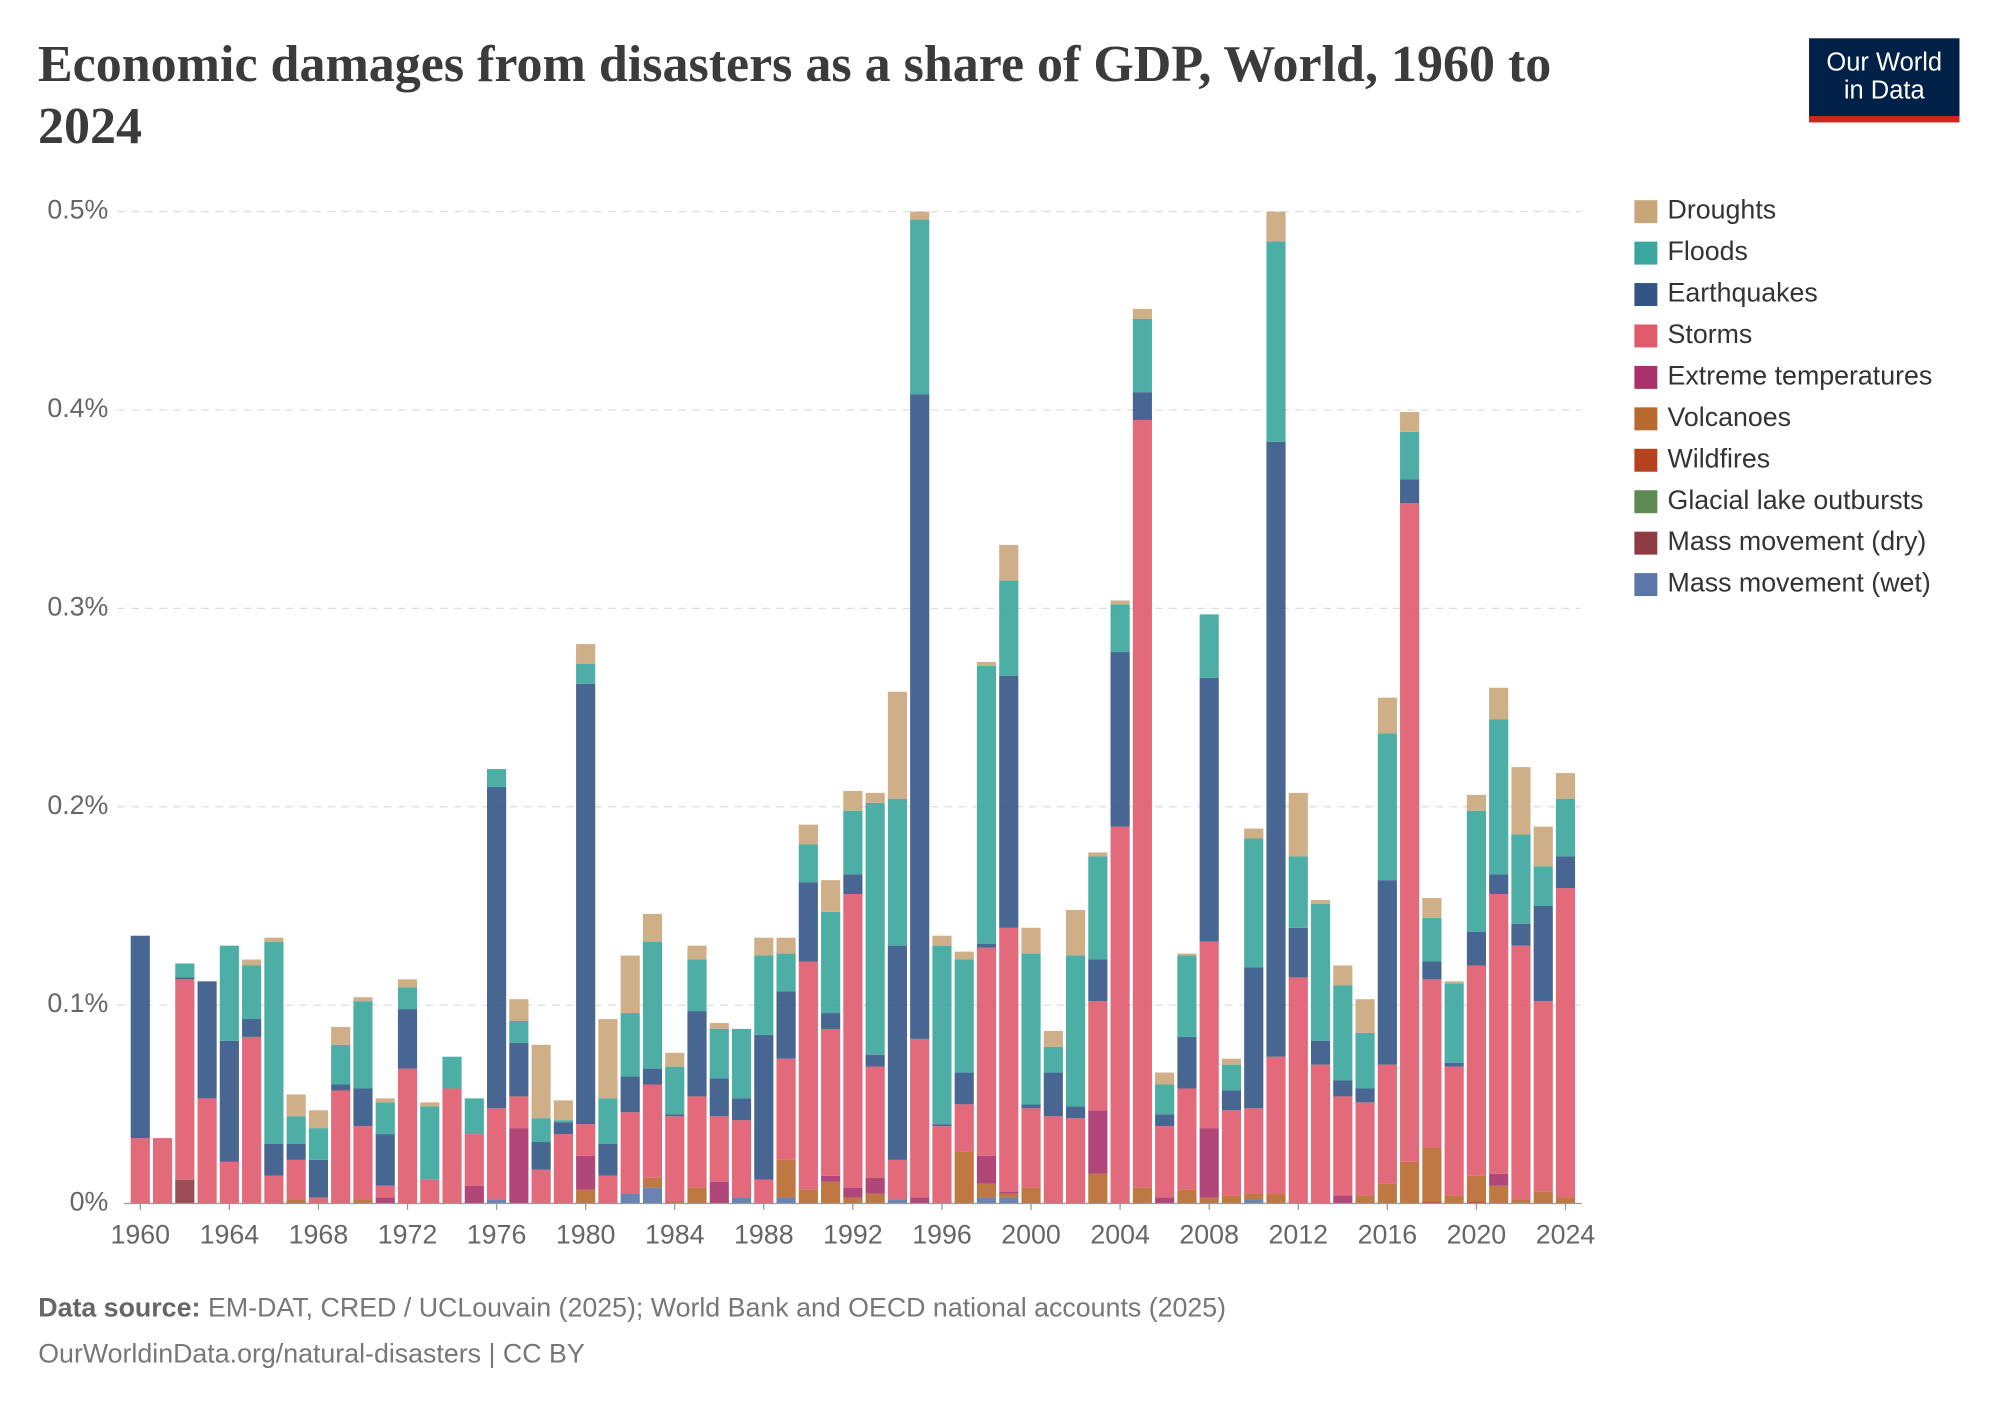 This screenshot has height=1412, width=1999. What do you see at coordinates (1477, 1235) in the screenshot?
I see `x-tick-label: 2020` at bounding box center [1477, 1235].